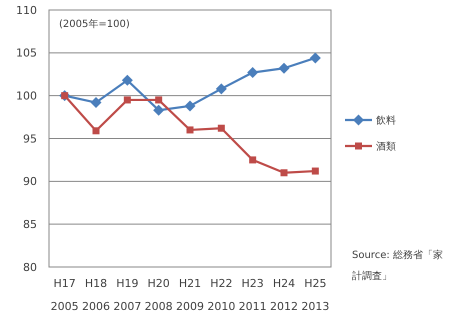 The image size is (467, 323). Describe the element at coordinates (386, 120) in the screenshot. I see `legend-label: 飲料` at that location.